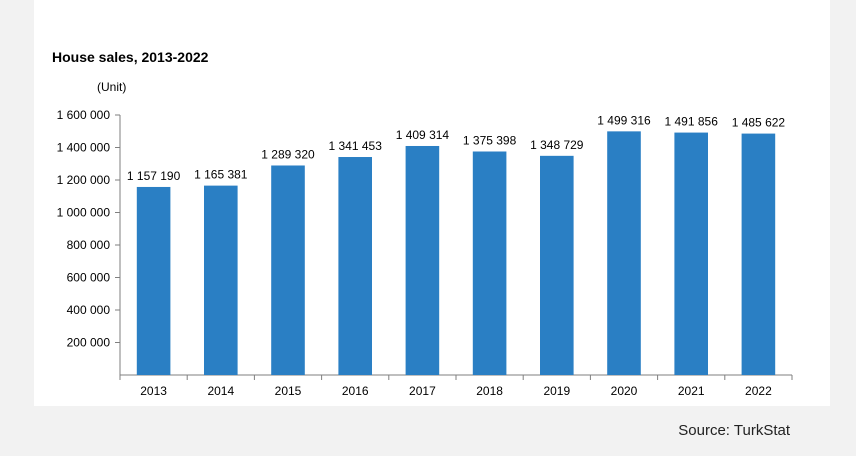 This screenshot has height=456, width=862. I want to click on y-tick-label: 200 000, so click(89, 343).